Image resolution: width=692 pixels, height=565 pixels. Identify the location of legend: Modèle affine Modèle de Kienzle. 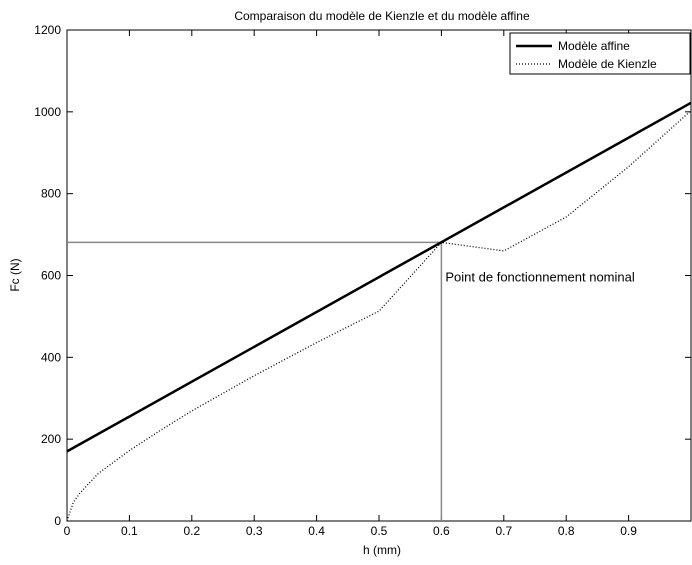
(600, 53).